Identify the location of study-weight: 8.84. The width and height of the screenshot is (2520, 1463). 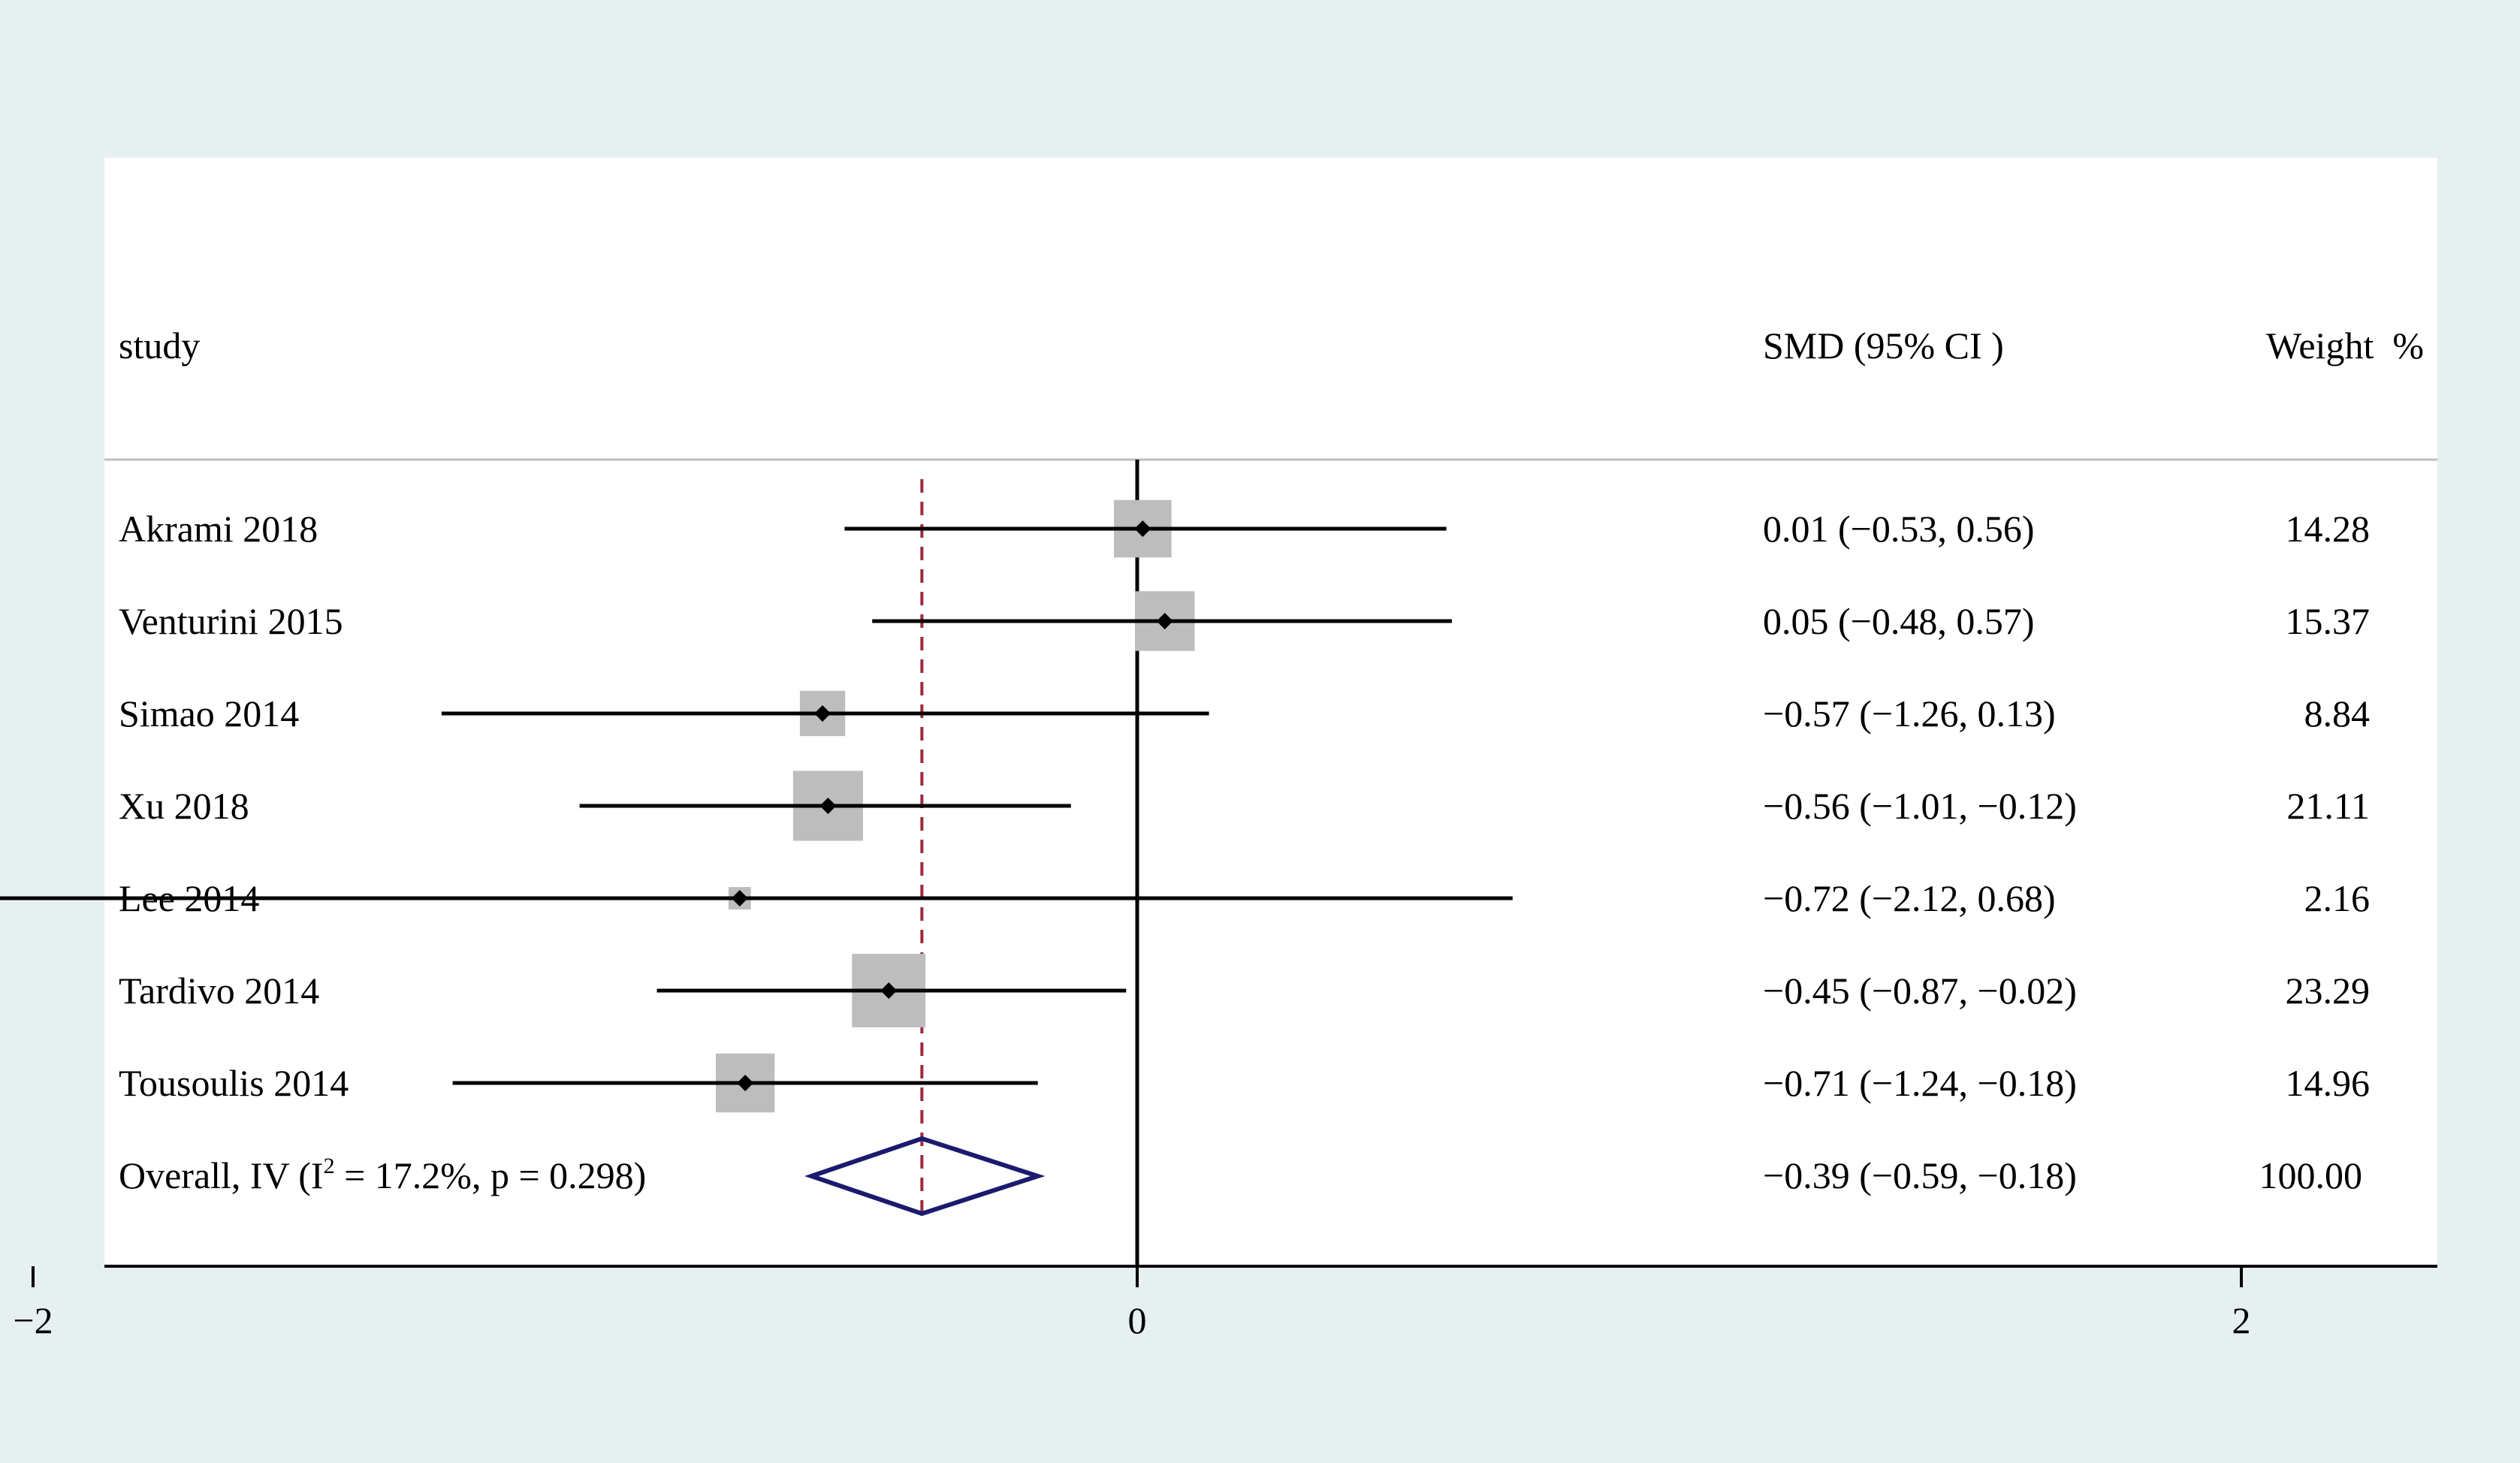
(2337, 713).